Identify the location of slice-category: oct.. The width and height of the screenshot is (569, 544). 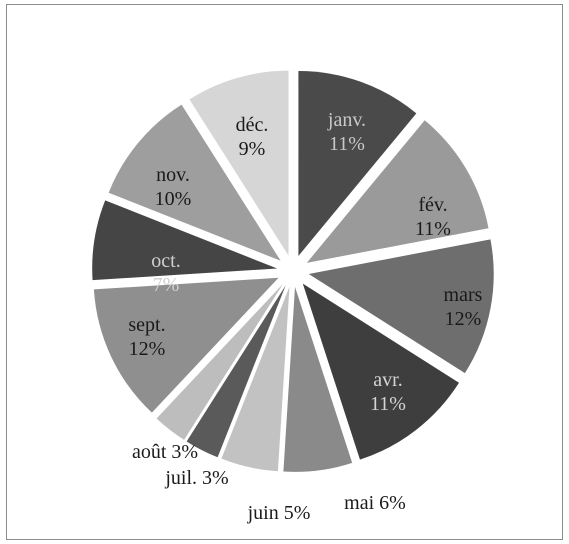
(165, 261).